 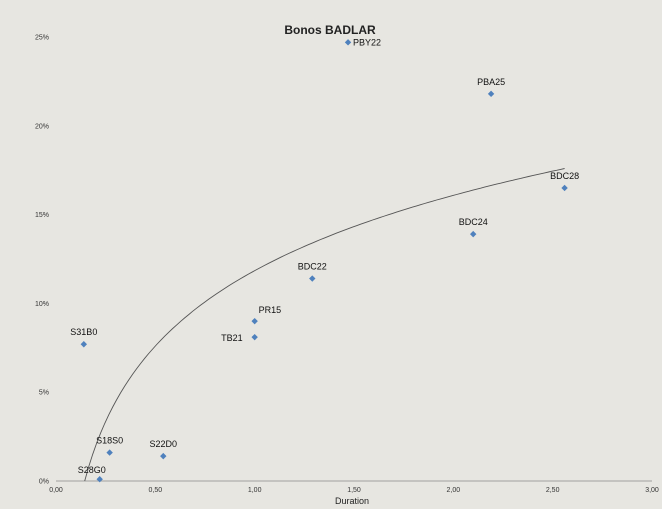 I want to click on chart-title: Bonos BADLAR, so click(x=330, y=30).